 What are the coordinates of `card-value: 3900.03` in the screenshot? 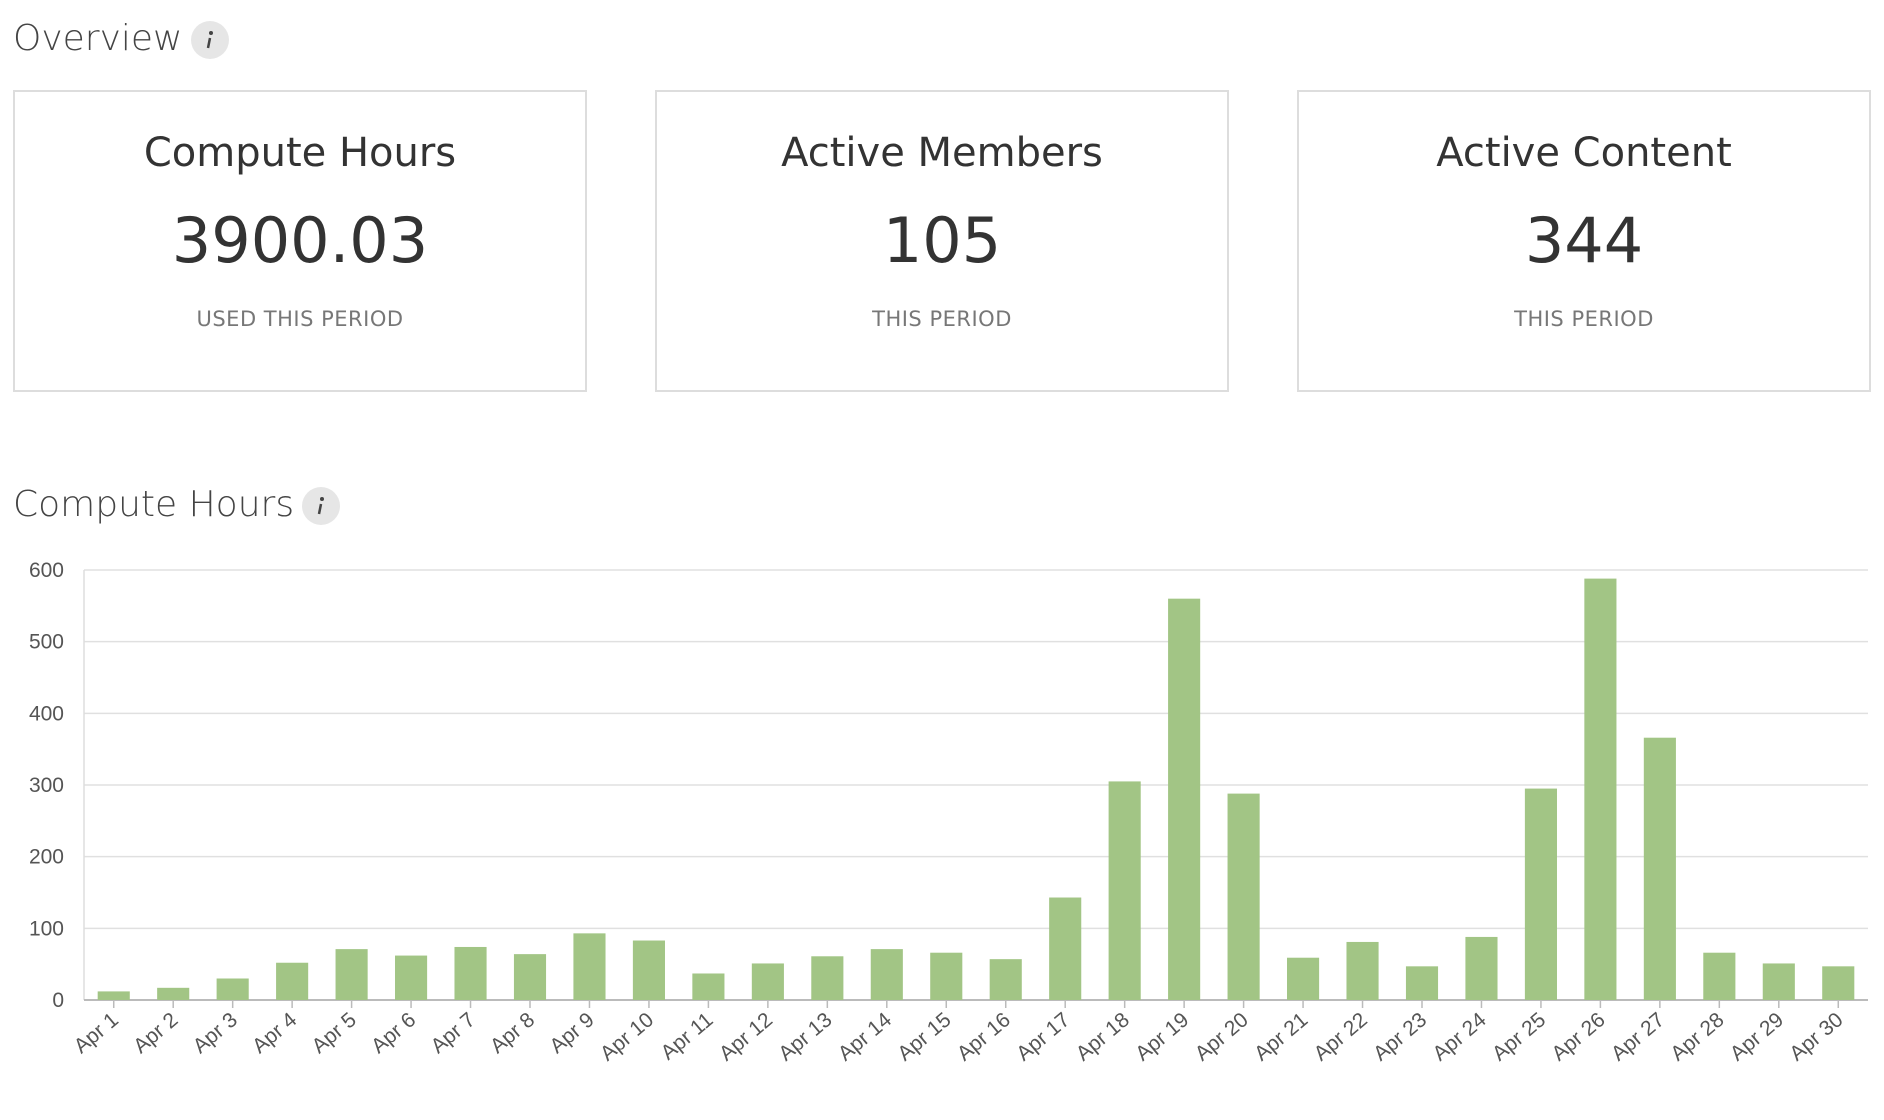 It's located at (300, 240).